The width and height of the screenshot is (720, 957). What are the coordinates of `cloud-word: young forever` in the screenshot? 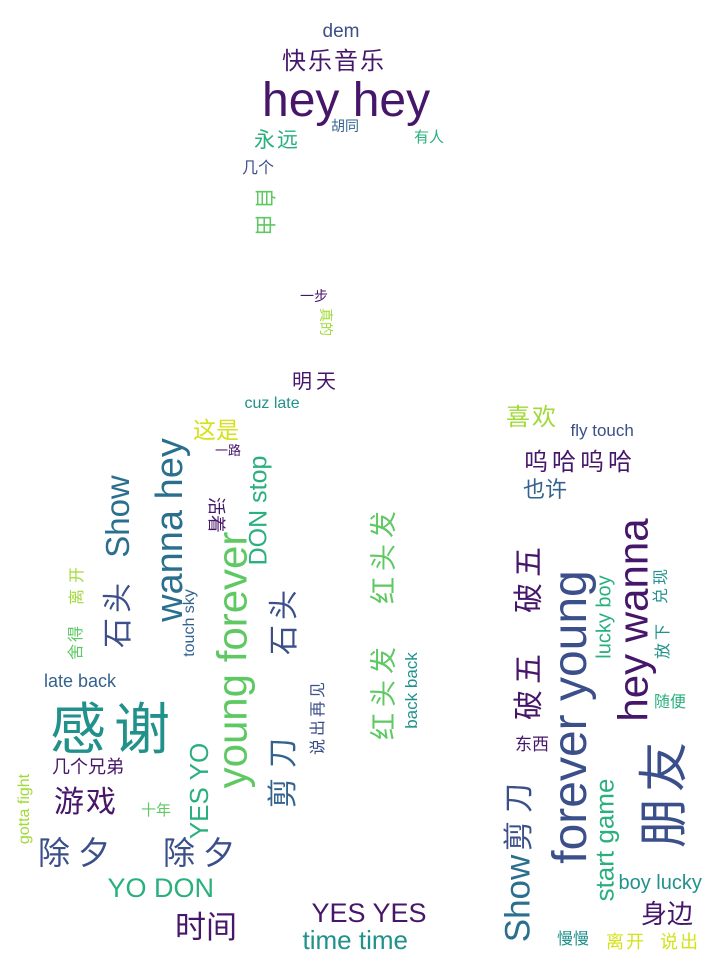 It's located at (231, 660).